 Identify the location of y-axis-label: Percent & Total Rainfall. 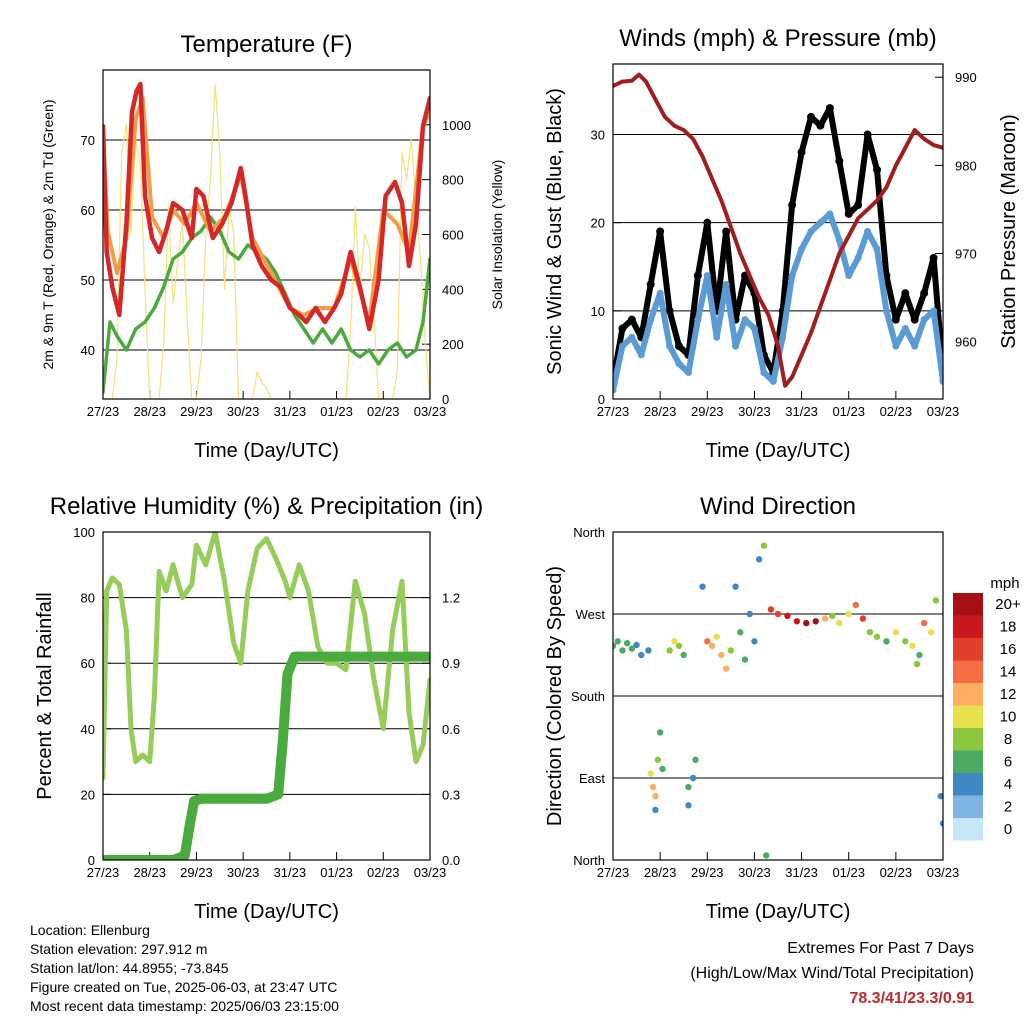
(45, 696).